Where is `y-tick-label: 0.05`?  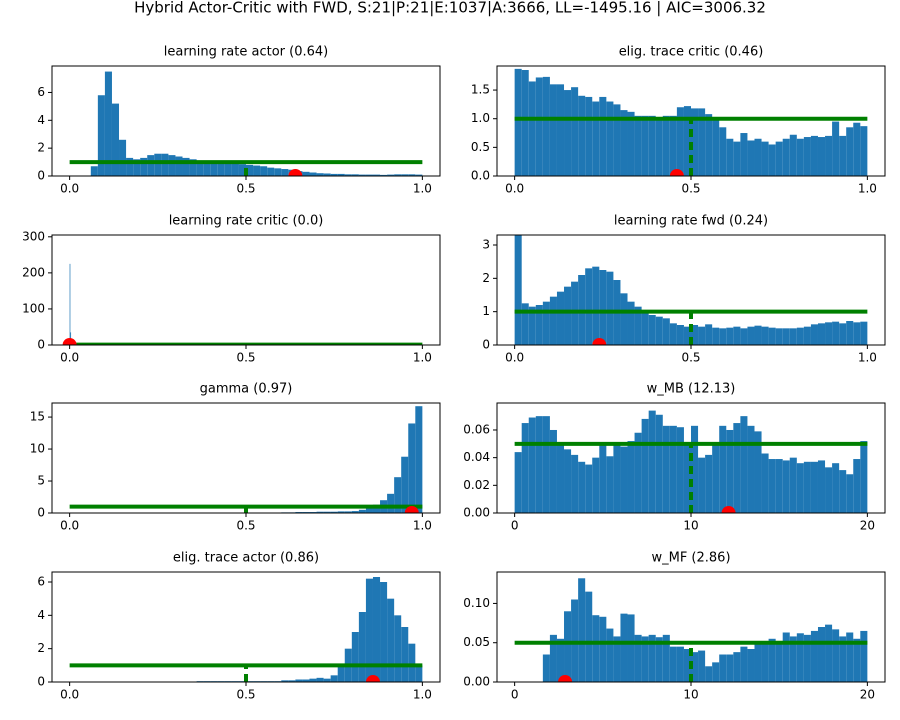 y-tick-label: 0.05 is located at coordinates (476, 642).